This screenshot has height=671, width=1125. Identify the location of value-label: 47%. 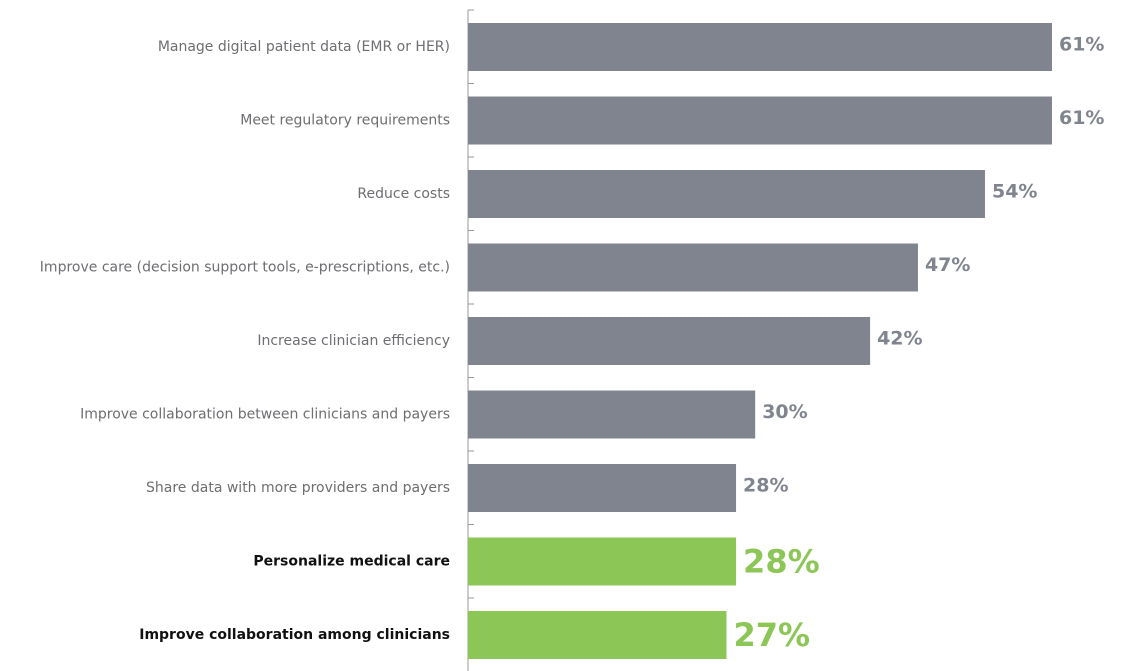
(947, 265).